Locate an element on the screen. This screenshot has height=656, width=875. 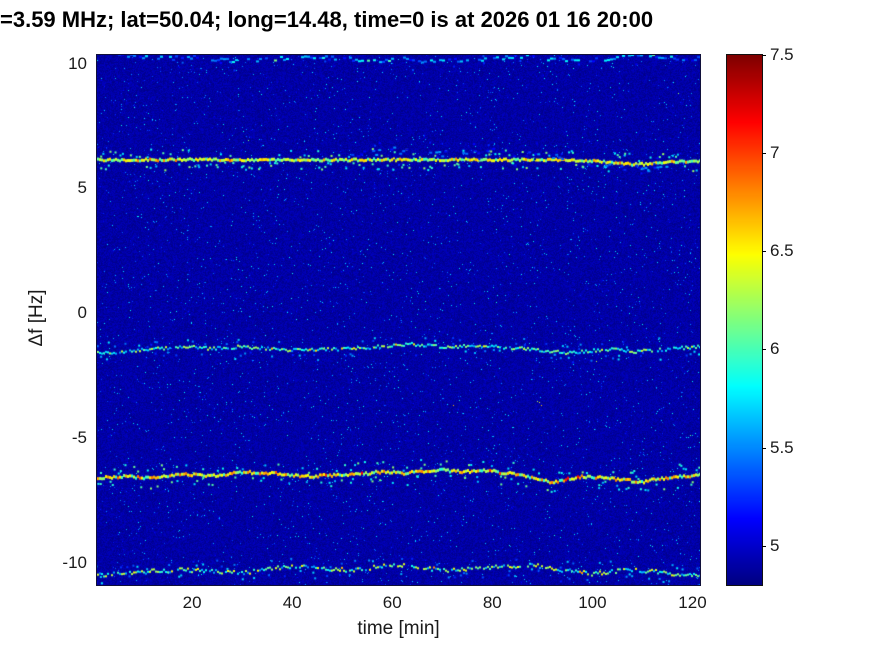
y-tick-label: -5 is located at coordinates (79, 437).